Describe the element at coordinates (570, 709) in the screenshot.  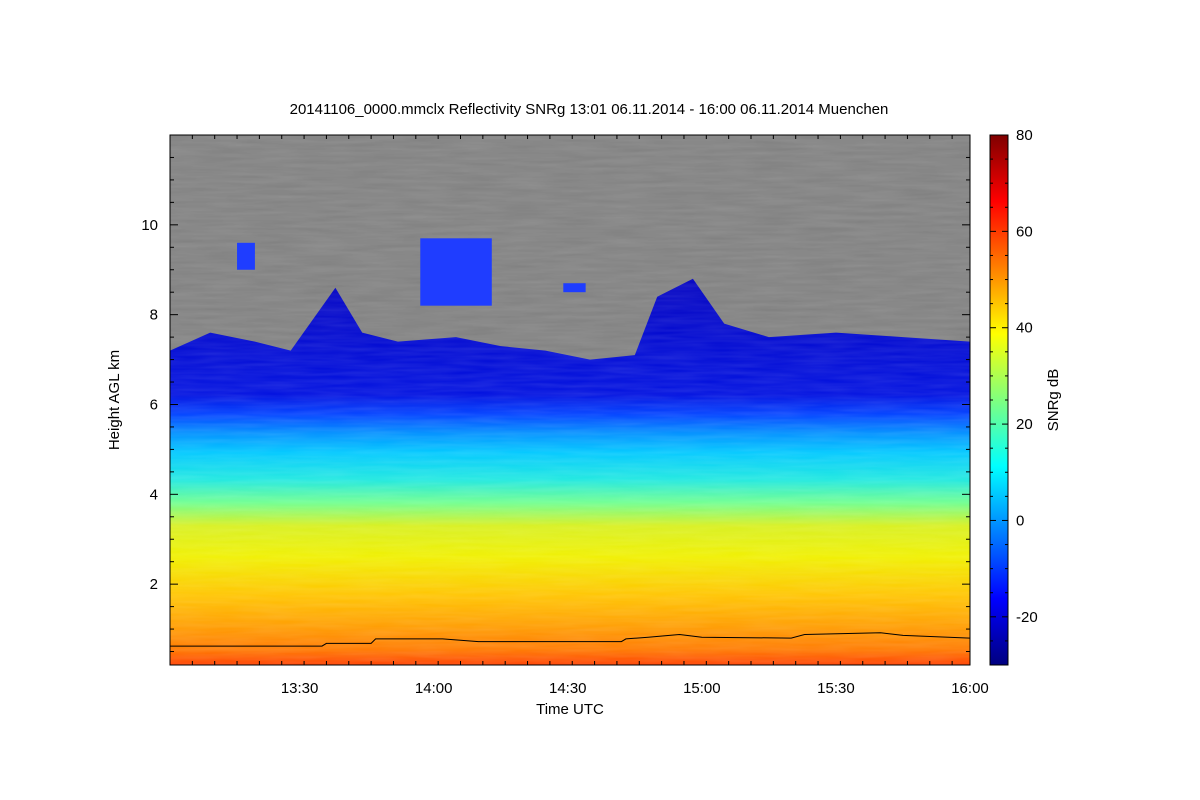
I see `x-axis-label: Time UTC` at that location.